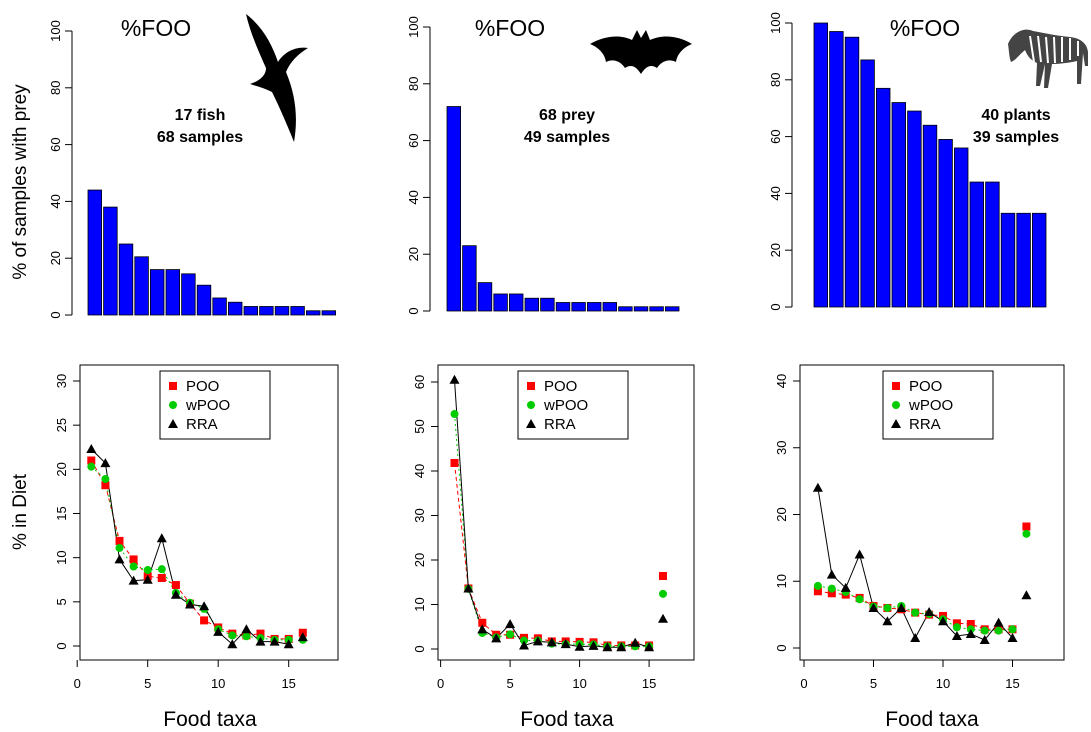 Image resolution: width=1091 pixels, height=732 pixels. I want to click on y-tick-label: 50, so click(419, 426).